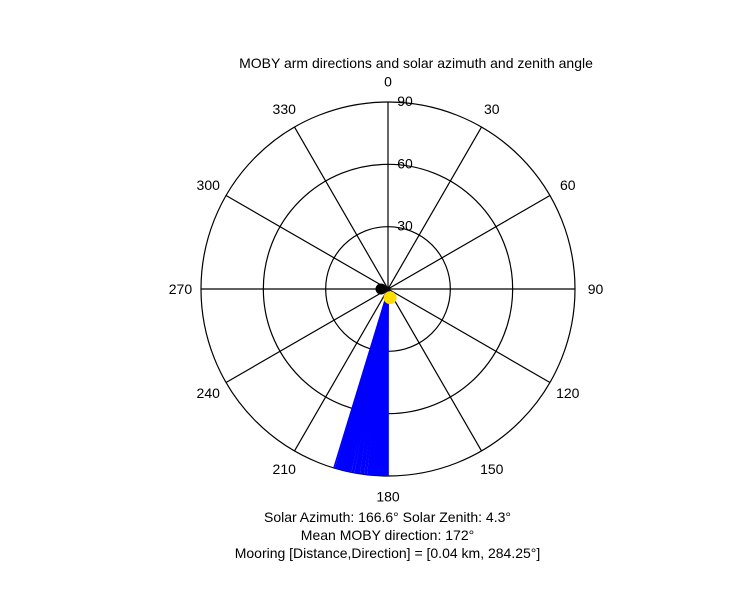  Describe the element at coordinates (361, 379) in the screenshot. I see `arm-direction-line` at that location.